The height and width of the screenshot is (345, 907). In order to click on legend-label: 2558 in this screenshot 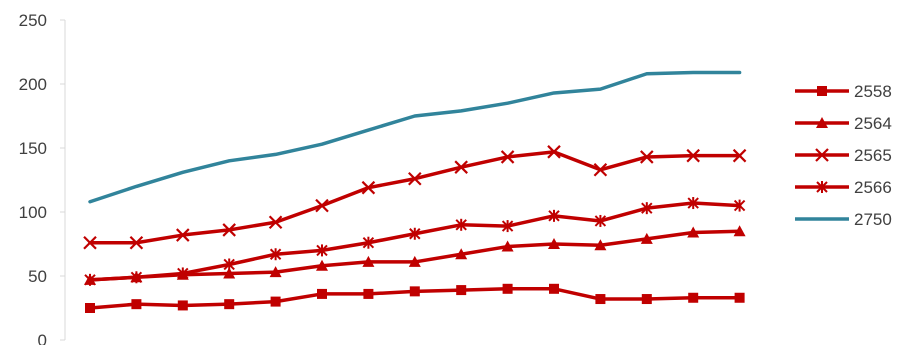, I will do `click(873, 91)`.